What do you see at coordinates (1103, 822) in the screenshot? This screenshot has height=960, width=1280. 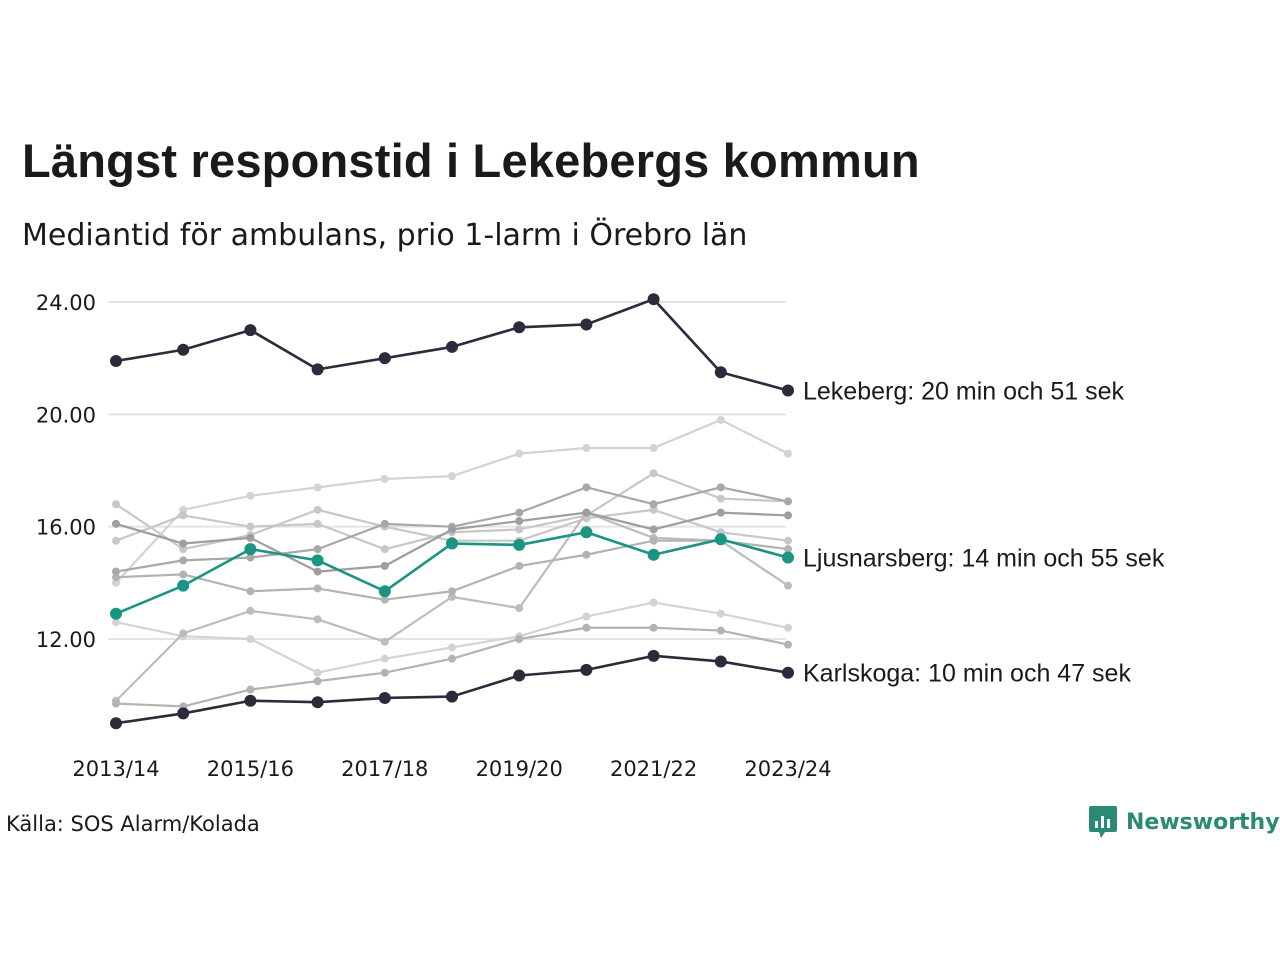 I see `newsworthy-logo-icon` at bounding box center [1103, 822].